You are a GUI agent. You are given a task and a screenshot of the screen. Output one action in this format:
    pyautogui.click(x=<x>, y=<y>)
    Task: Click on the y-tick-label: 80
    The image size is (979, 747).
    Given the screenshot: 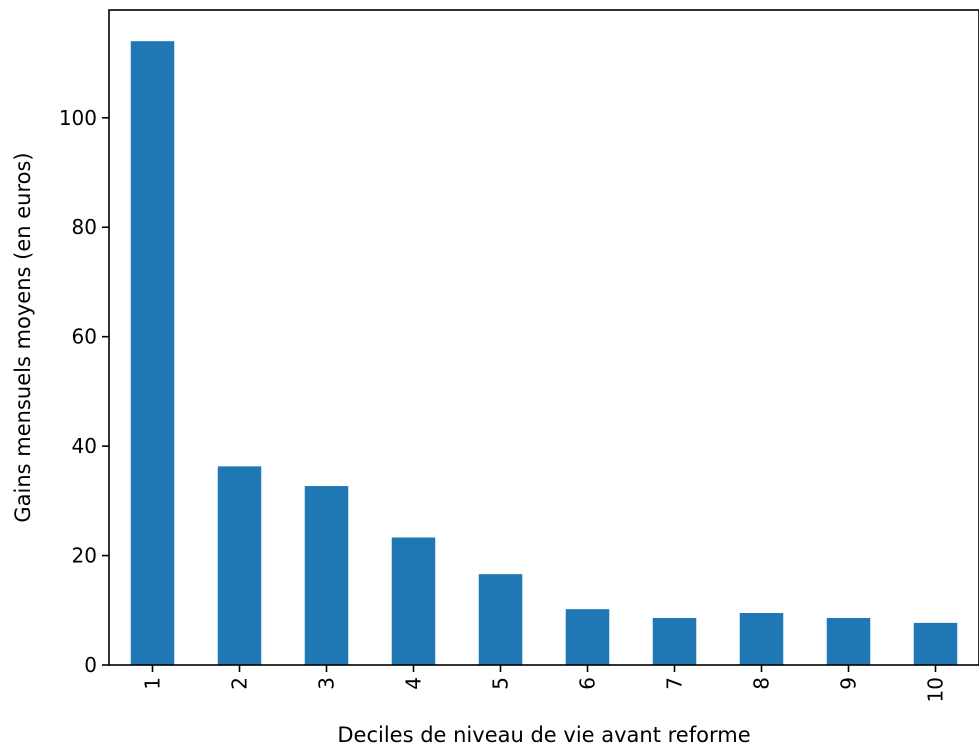 What is the action you would take?
    pyautogui.click(x=84, y=227)
    